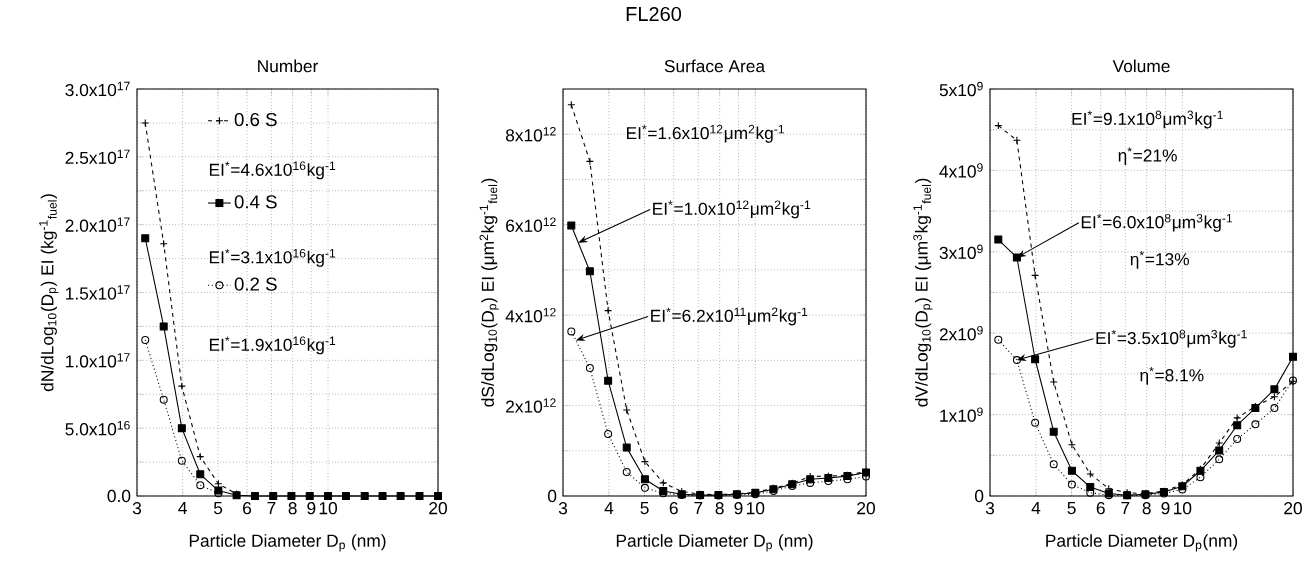 Image resolution: width=1307 pixels, height=565 pixels. Describe the element at coordinates (1147, 119) in the screenshot. I see `annotation: EI$^{*}$=9.1x10$^{8}$μm$^{3}$kg$^{-1}$` at that location.